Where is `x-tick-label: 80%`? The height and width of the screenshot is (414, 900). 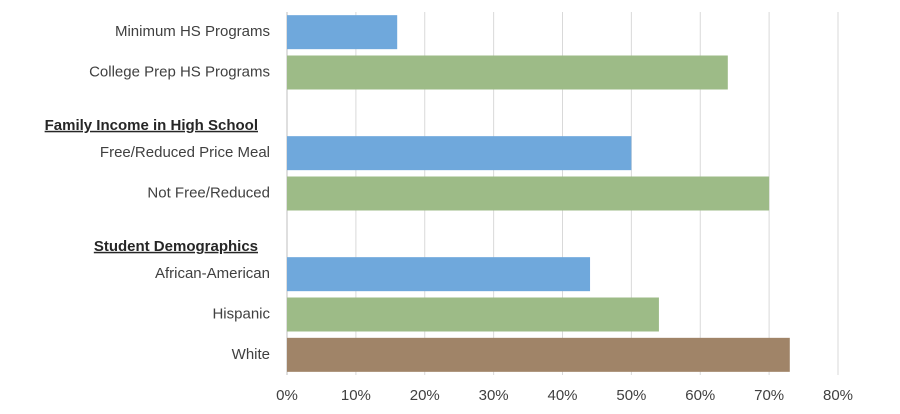
x-tick-label: 80% is located at coordinates (838, 395).